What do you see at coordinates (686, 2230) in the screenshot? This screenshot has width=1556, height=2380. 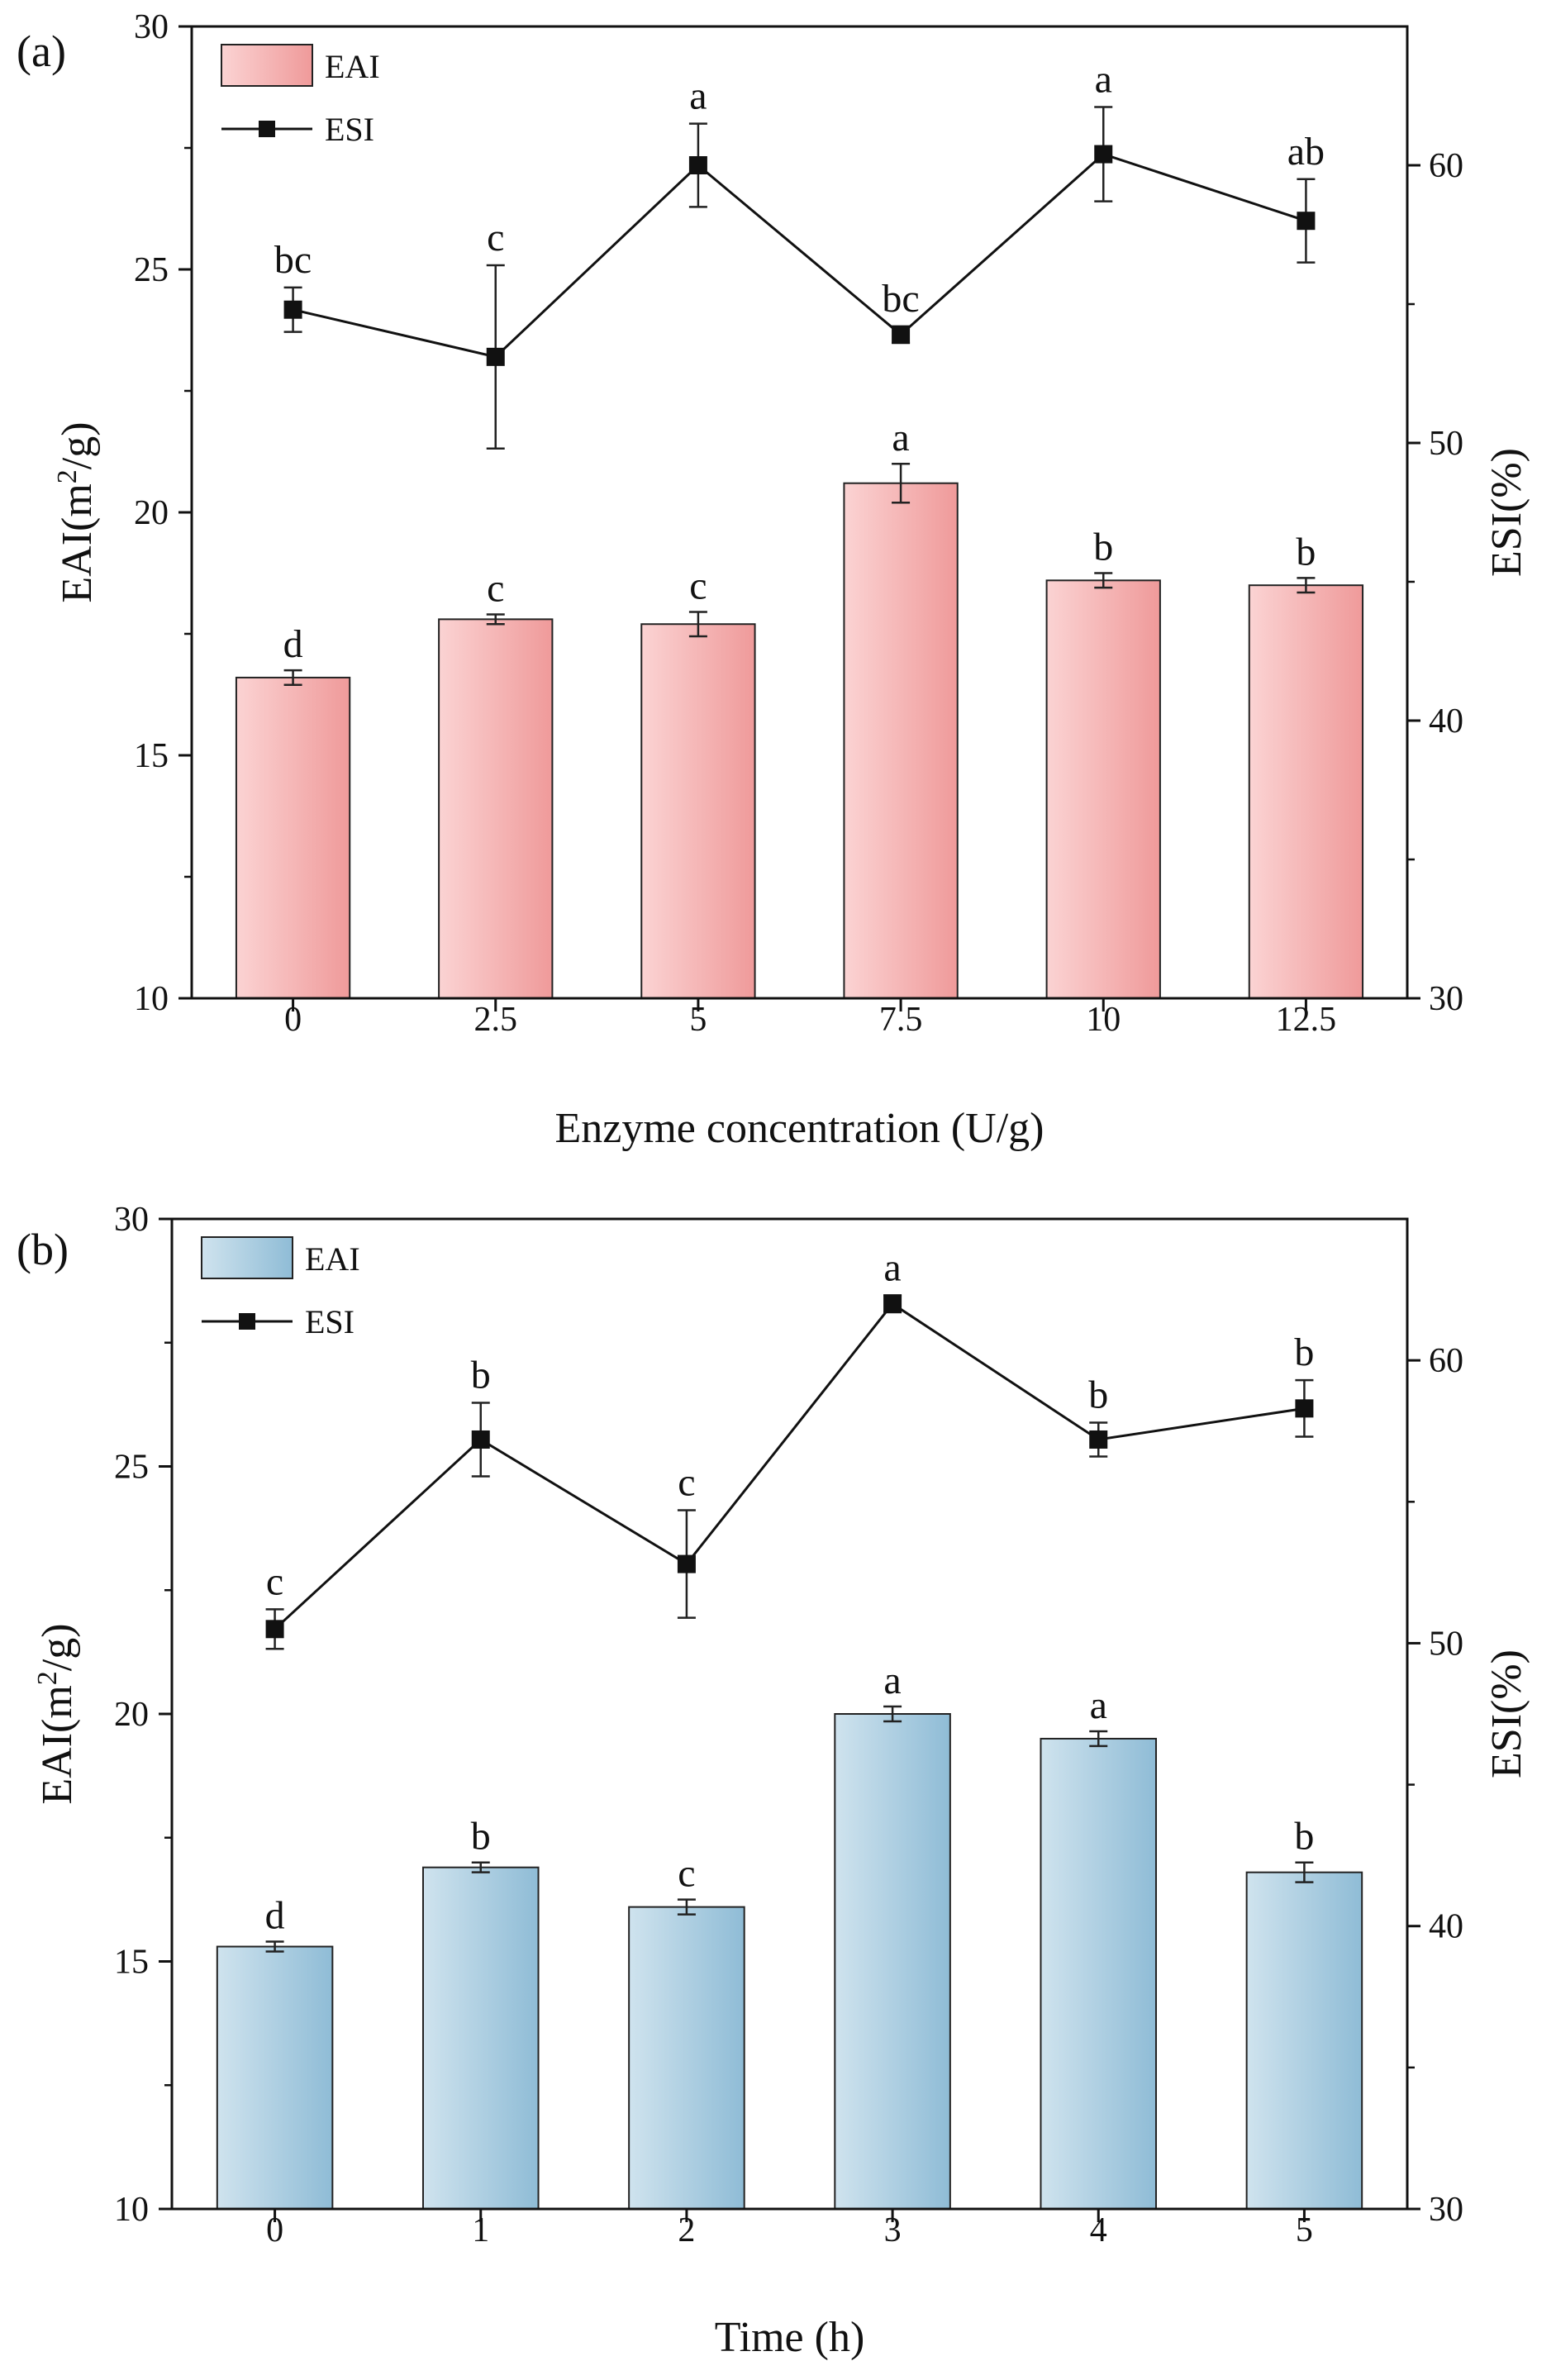 I see `x-tick-label: 2` at bounding box center [686, 2230].